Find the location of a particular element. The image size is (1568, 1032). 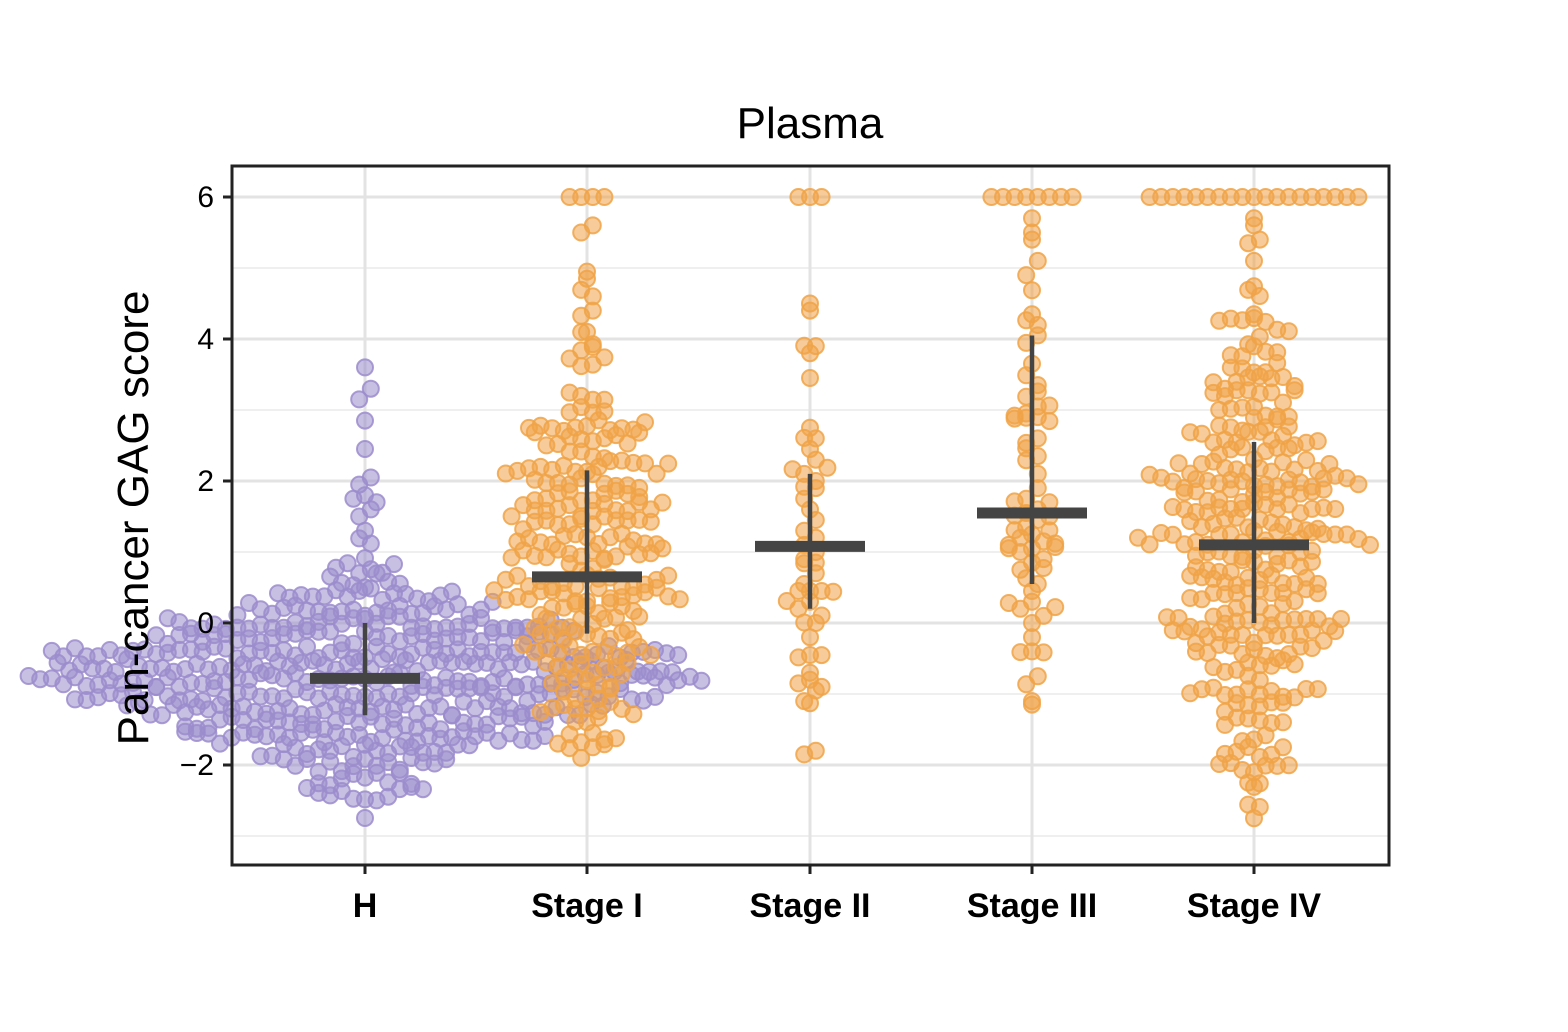

x-tick-label: H is located at coordinates (365, 906).